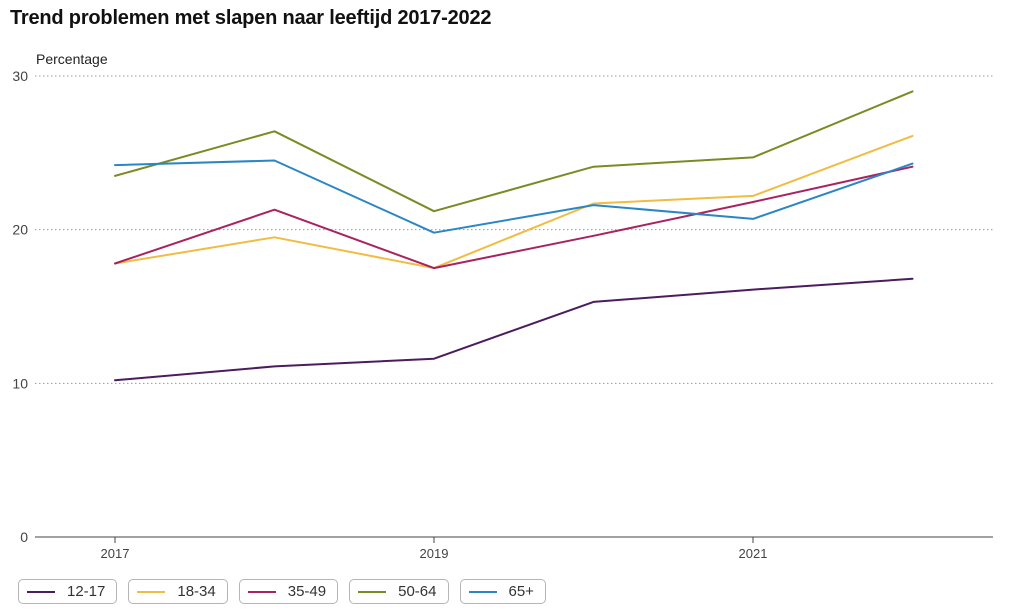  I want to click on legend-item-50-64: 50-64, so click(399, 591).